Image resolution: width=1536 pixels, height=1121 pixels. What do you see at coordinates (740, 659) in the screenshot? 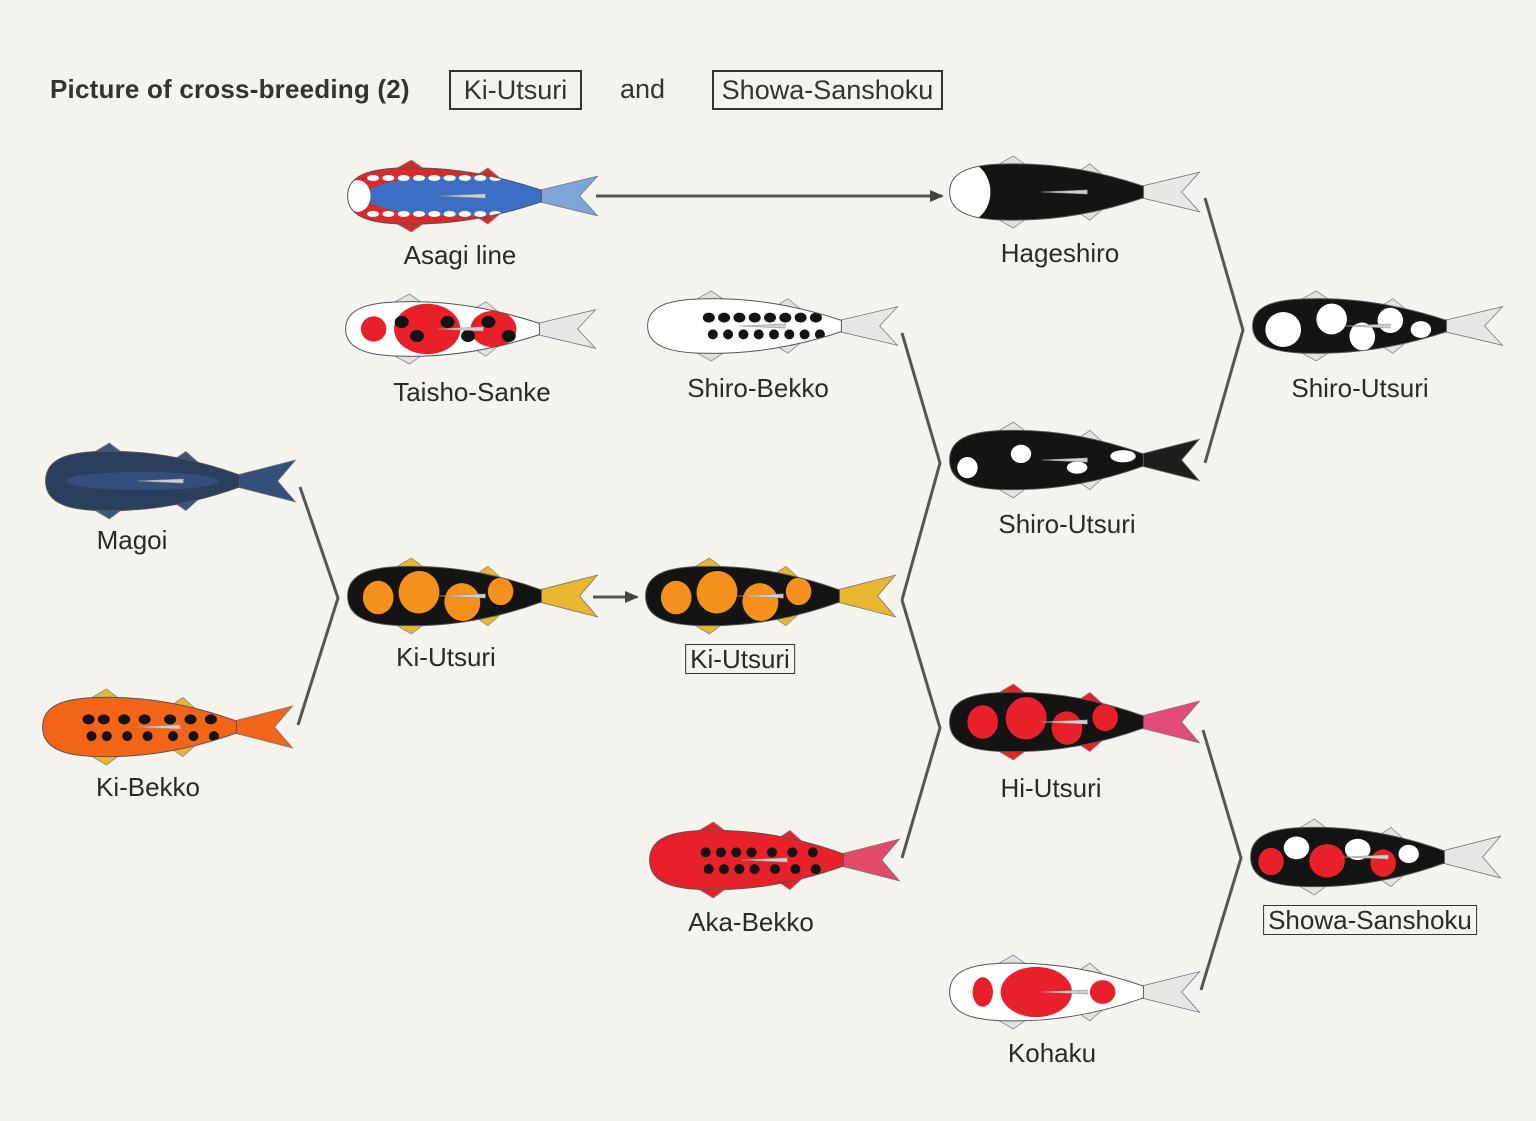
I see `label-kiutsuri-2: Ki-Utsuri` at bounding box center [740, 659].